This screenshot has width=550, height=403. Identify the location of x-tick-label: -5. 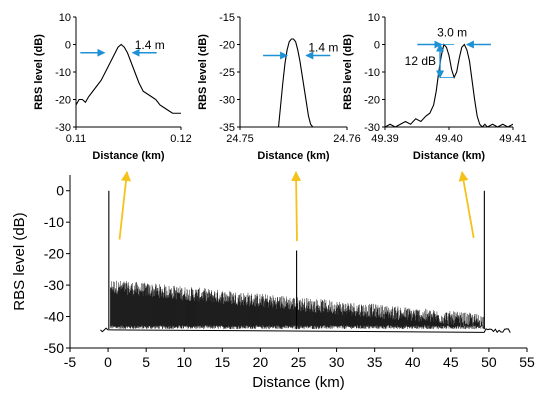
(70, 362).